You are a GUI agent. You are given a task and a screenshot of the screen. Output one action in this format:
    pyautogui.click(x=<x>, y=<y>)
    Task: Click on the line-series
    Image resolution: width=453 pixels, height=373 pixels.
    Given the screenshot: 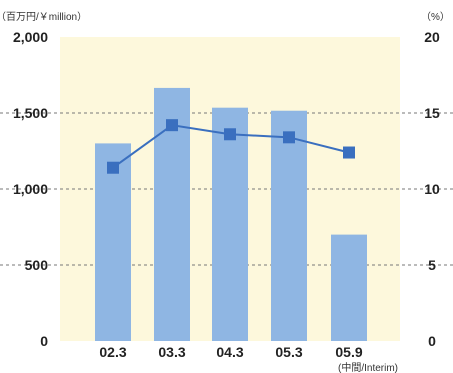 What is the action you would take?
    pyautogui.click(x=231, y=146)
    